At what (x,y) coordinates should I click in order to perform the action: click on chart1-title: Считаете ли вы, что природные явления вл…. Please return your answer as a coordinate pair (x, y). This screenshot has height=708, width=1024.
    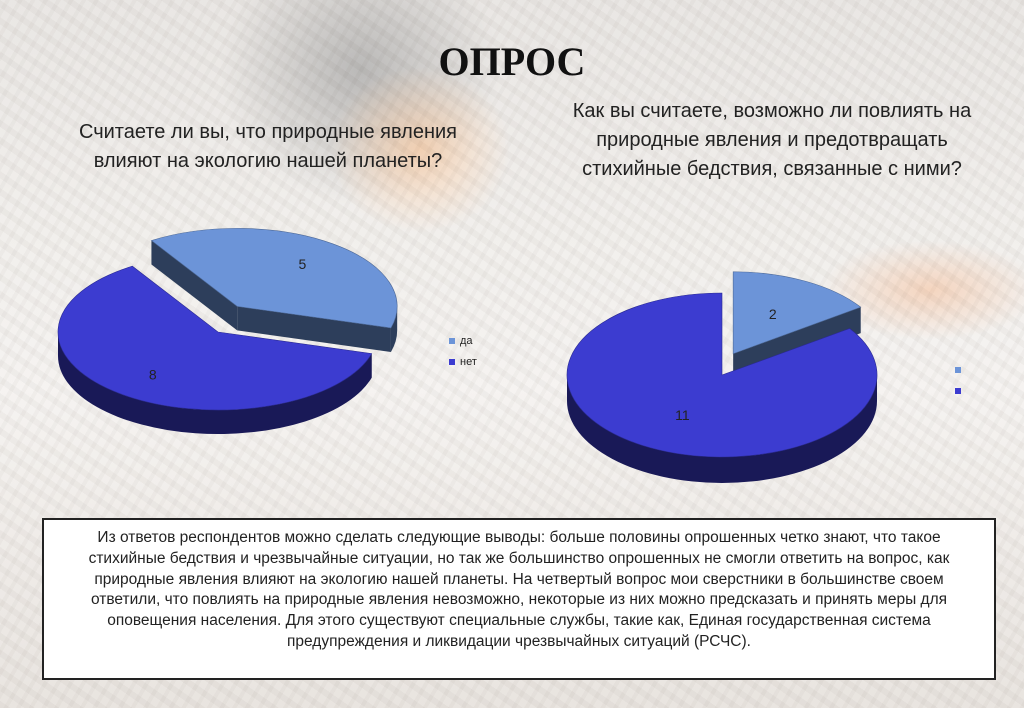
    Looking at the image, I should click on (268, 146).